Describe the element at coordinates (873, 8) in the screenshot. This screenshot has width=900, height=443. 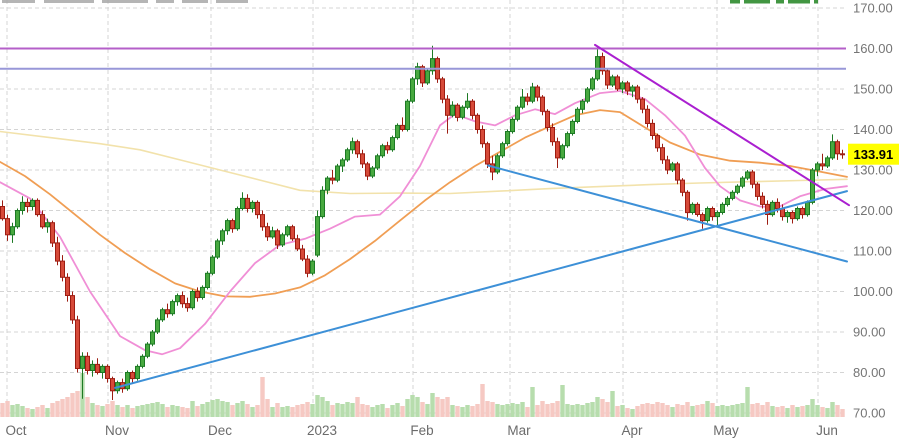
I see `price-tick-170.00: 170.00` at that location.